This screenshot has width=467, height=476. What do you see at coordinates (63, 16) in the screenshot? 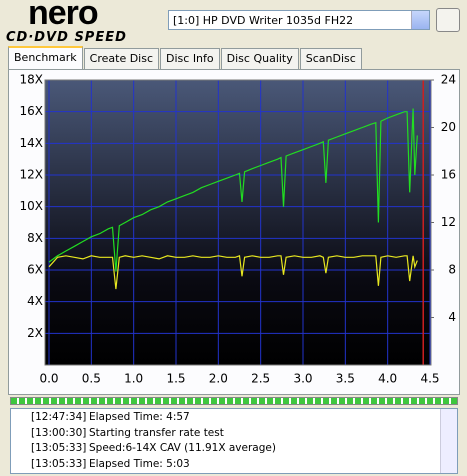
I see `logo: nero` at bounding box center [63, 16].